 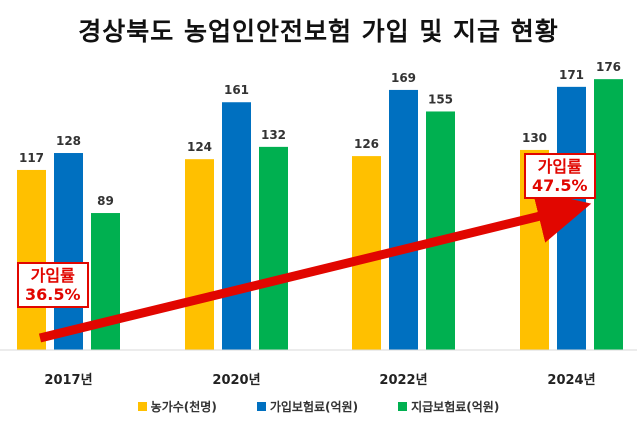 I want to click on rate-label-2017: 가입률 36.5%, so click(x=53, y=285).